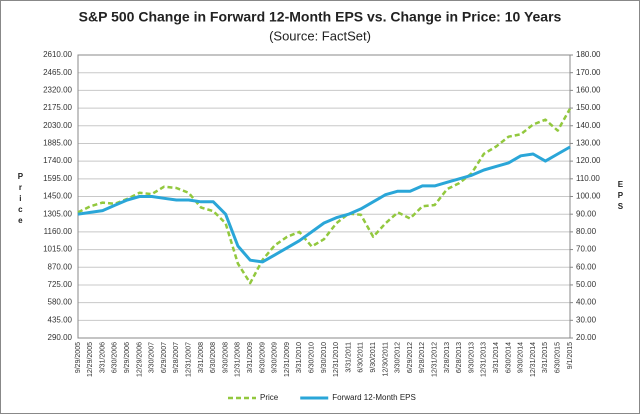 The height and width of the screenshot is (414, 640). What do you see at coordinates (385, 359) in the screenshot?
I see `x-tick-label: 12/30/2011` at bounding box center [385, 359].